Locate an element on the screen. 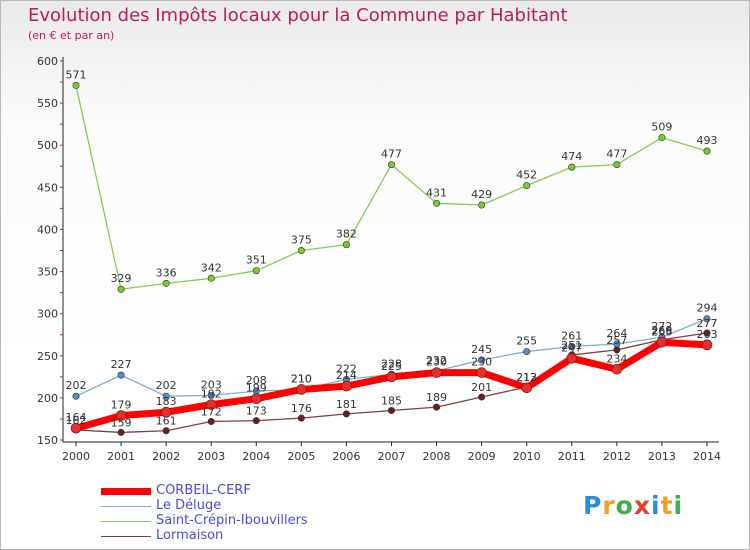  legend-label-2: Saint-Crépin-Ibouvillers is located at coordinates (232, 520).